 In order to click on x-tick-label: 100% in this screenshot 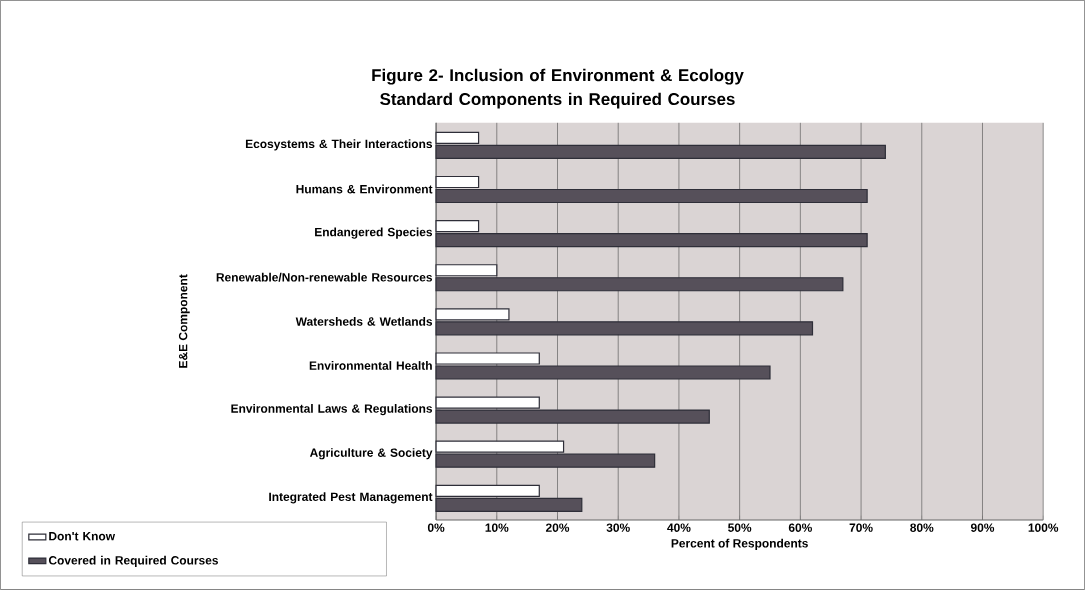, I will do `click(1043, 527)`.